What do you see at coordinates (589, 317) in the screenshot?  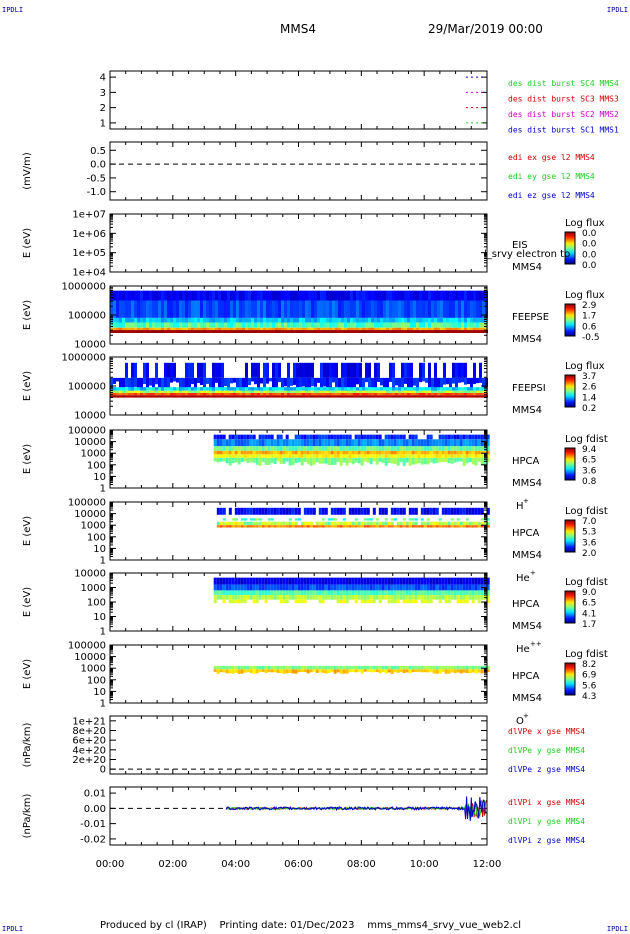 I see `panel-feepse-colorbar-tick: 1.7` at bounding box center [589, 317].